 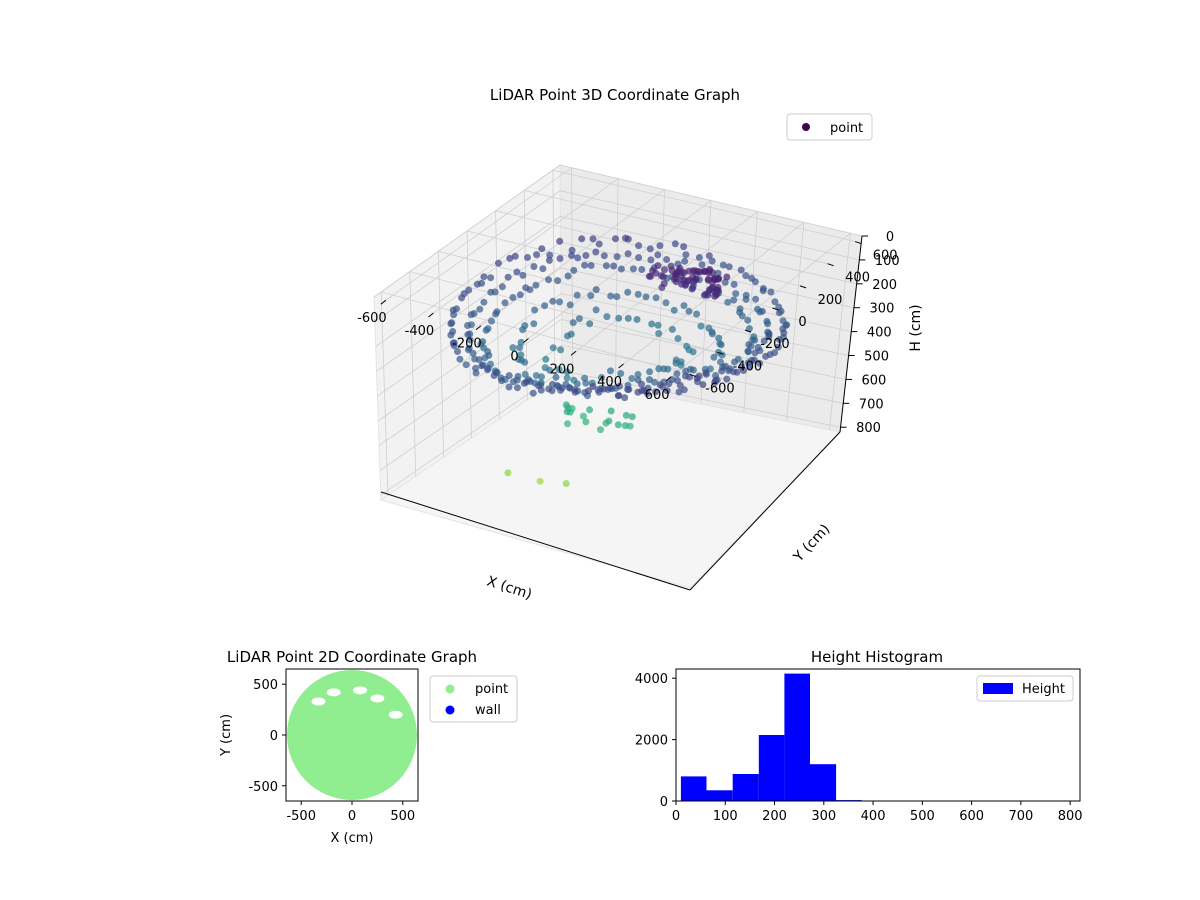 What do you see at coordinates (887, 261) in the screenshot?
I see `z-tick-label: 100` at bounding box center [887, 261].